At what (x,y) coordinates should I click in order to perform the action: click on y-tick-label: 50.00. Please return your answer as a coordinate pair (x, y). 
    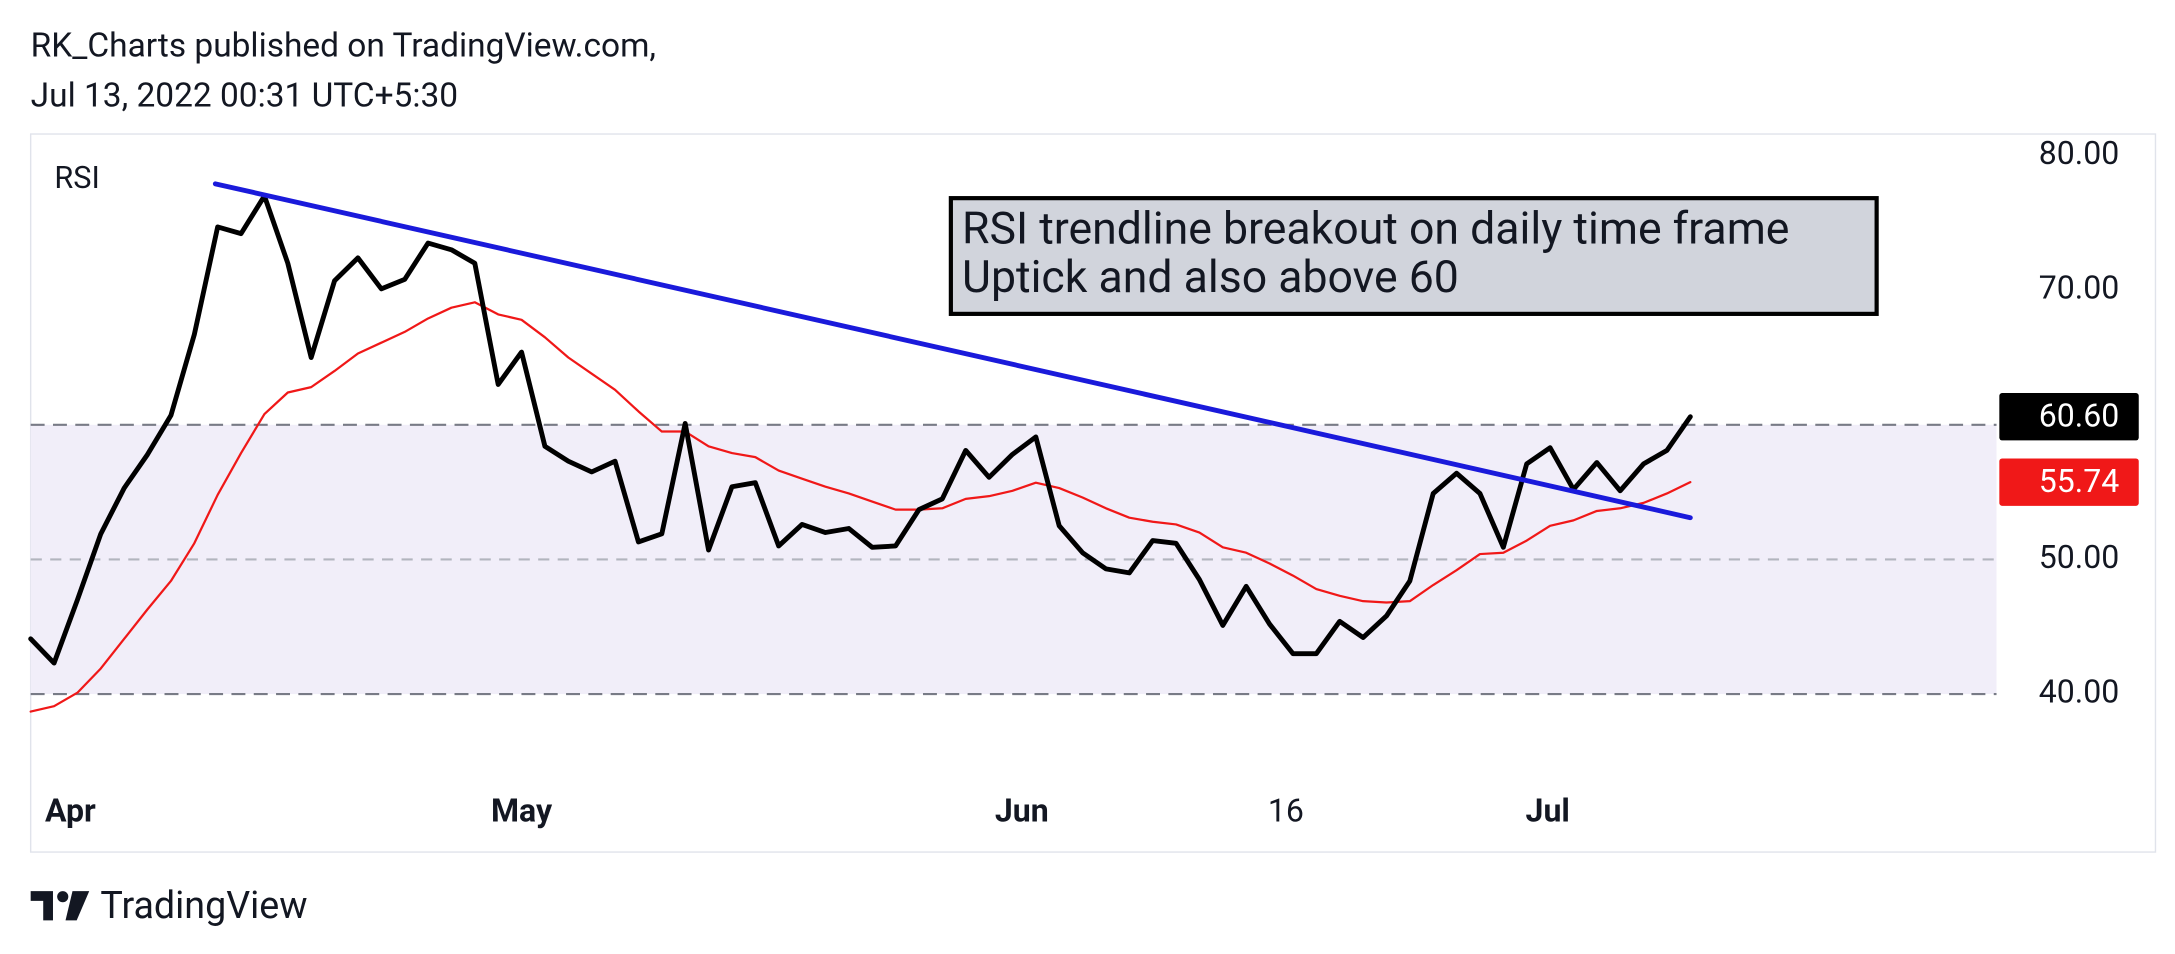
    Looking at the image, I should click on (2079, 557).